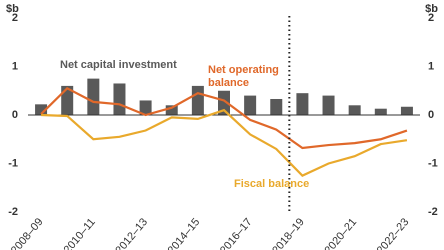 This screenshot has height=250, width=444. Describe the element at coordinates (243, 76) in the screenshot. I see `series-label: Net operating balance` at that location.